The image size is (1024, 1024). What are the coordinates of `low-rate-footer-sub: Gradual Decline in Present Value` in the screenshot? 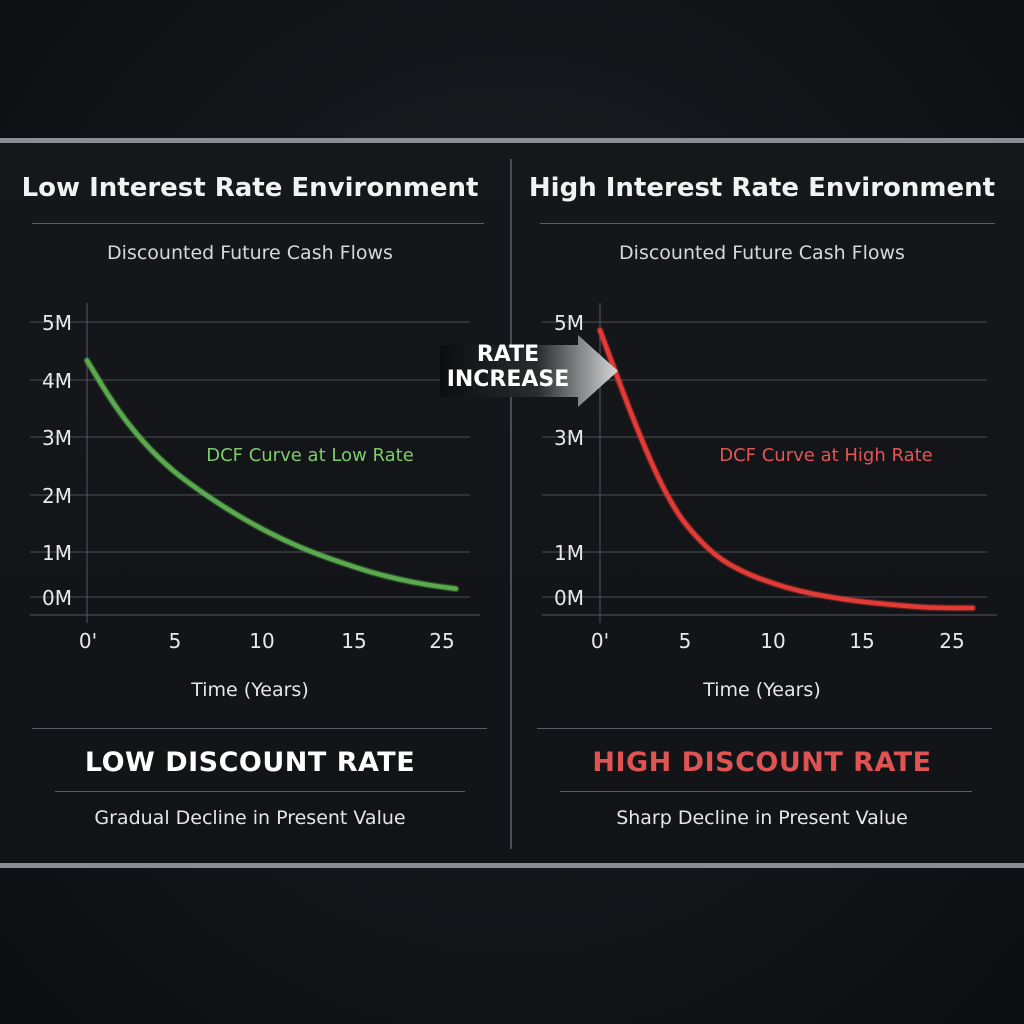 It's located at (250, 818).